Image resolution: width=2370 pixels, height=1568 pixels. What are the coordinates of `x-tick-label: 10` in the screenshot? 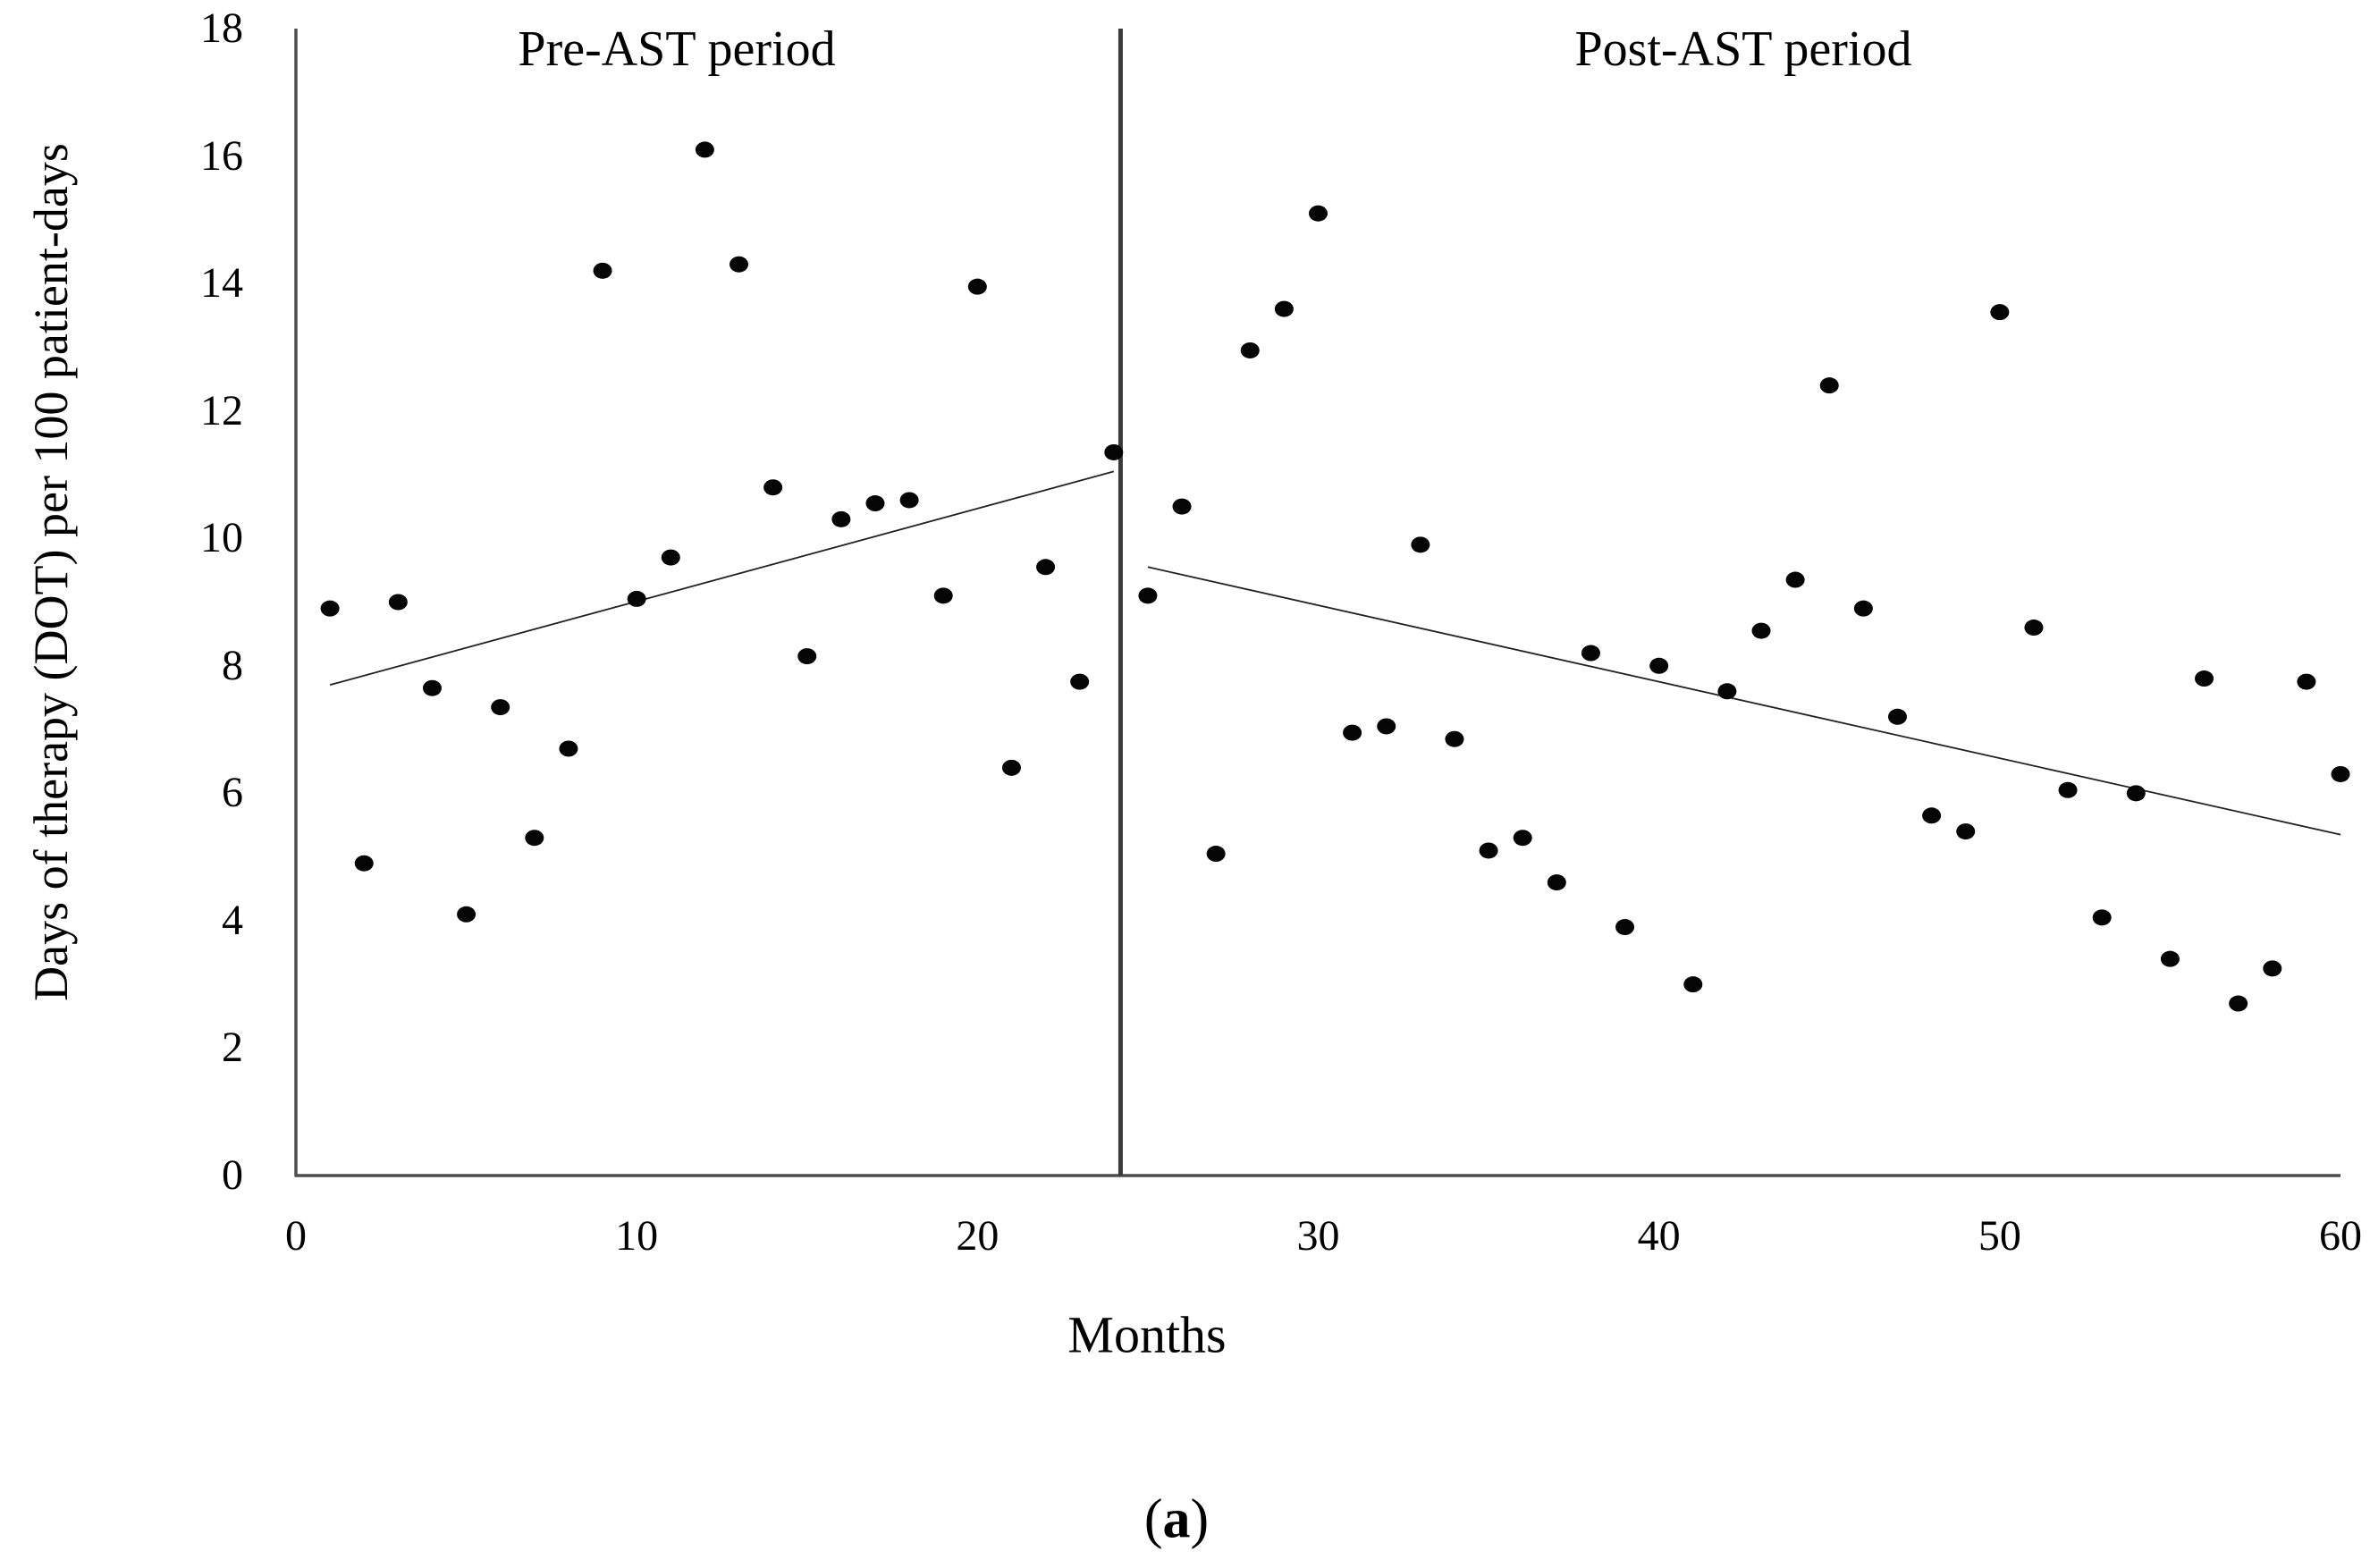 It's located at (637, 1236).